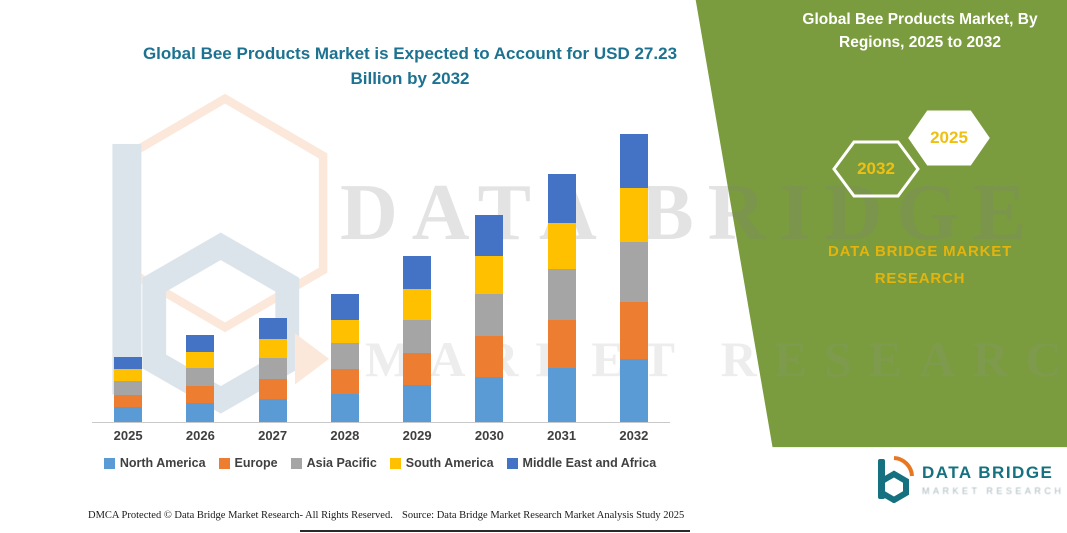 The height and width of the screenshot is (533, 1067). Describe the element at coordinates (562, 435) in the screenshot. I see `x-axis-label: 2031` at that location.